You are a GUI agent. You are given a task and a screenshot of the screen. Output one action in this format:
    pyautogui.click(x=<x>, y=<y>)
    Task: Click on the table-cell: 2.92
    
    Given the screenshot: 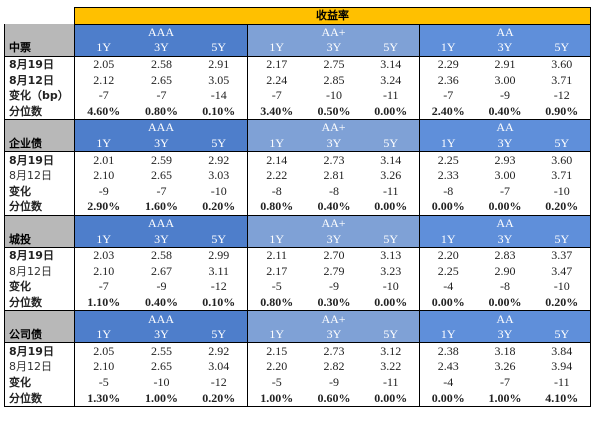 What is the action you would take?
    pyautogui.click(x=219, y=351)
    